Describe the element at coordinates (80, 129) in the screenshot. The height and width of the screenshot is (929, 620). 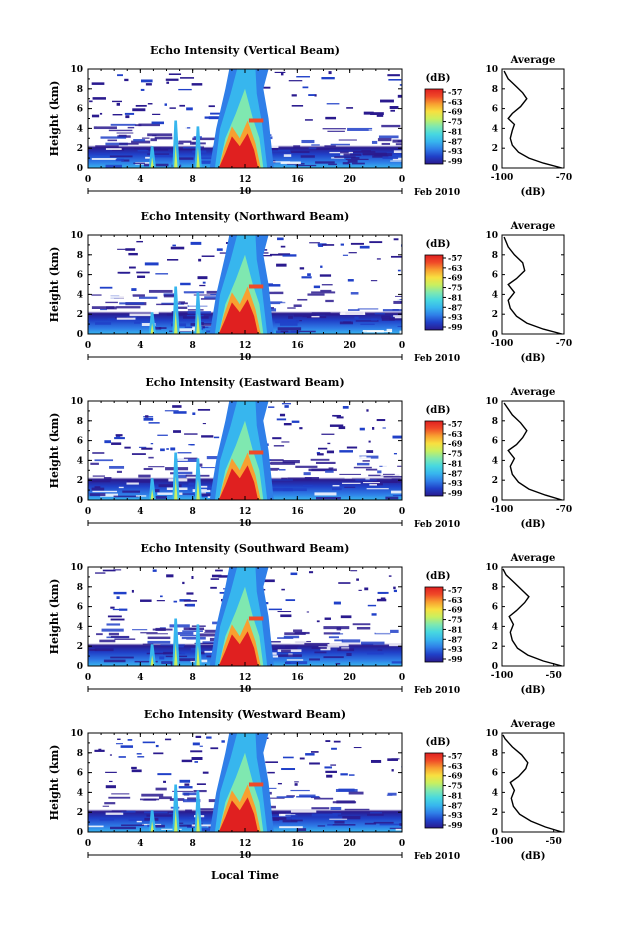
I see `y-tick-label: 4` at that location.